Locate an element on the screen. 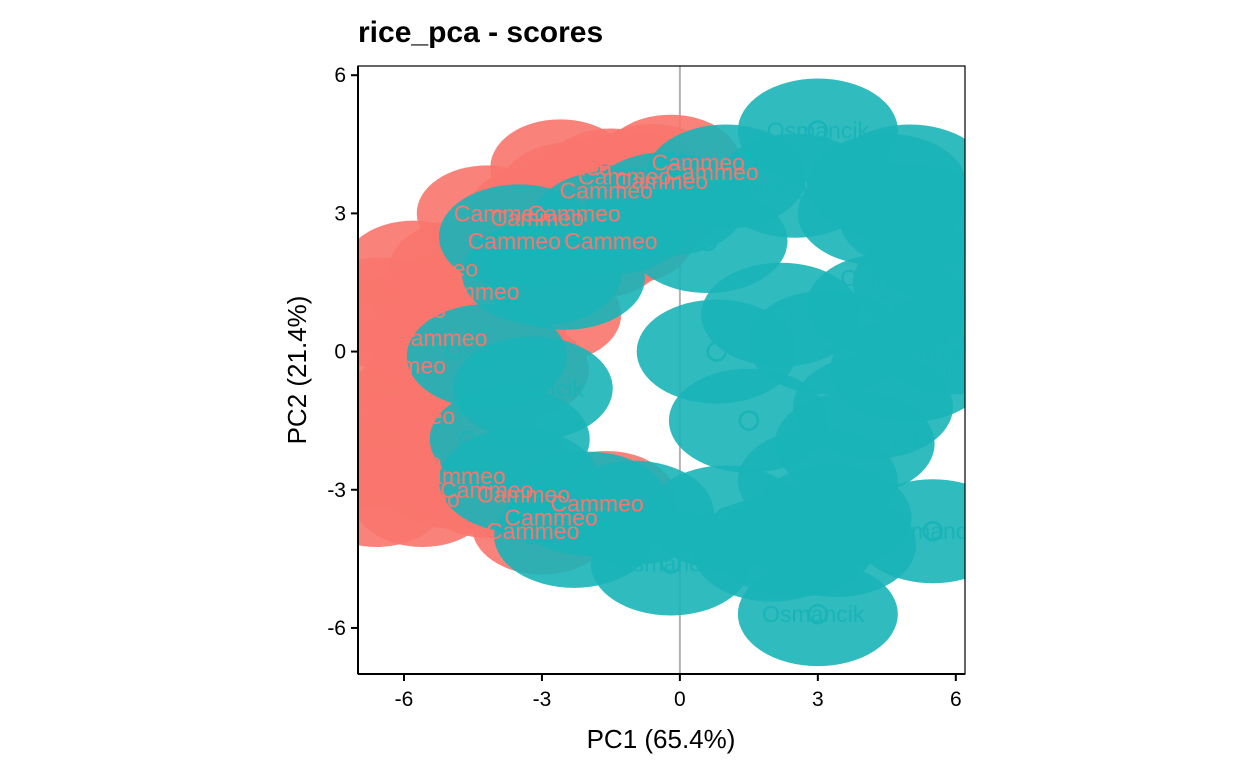 The image size is (1248, 768). x-tick-label: 0 is located at coordinates (680, 699).